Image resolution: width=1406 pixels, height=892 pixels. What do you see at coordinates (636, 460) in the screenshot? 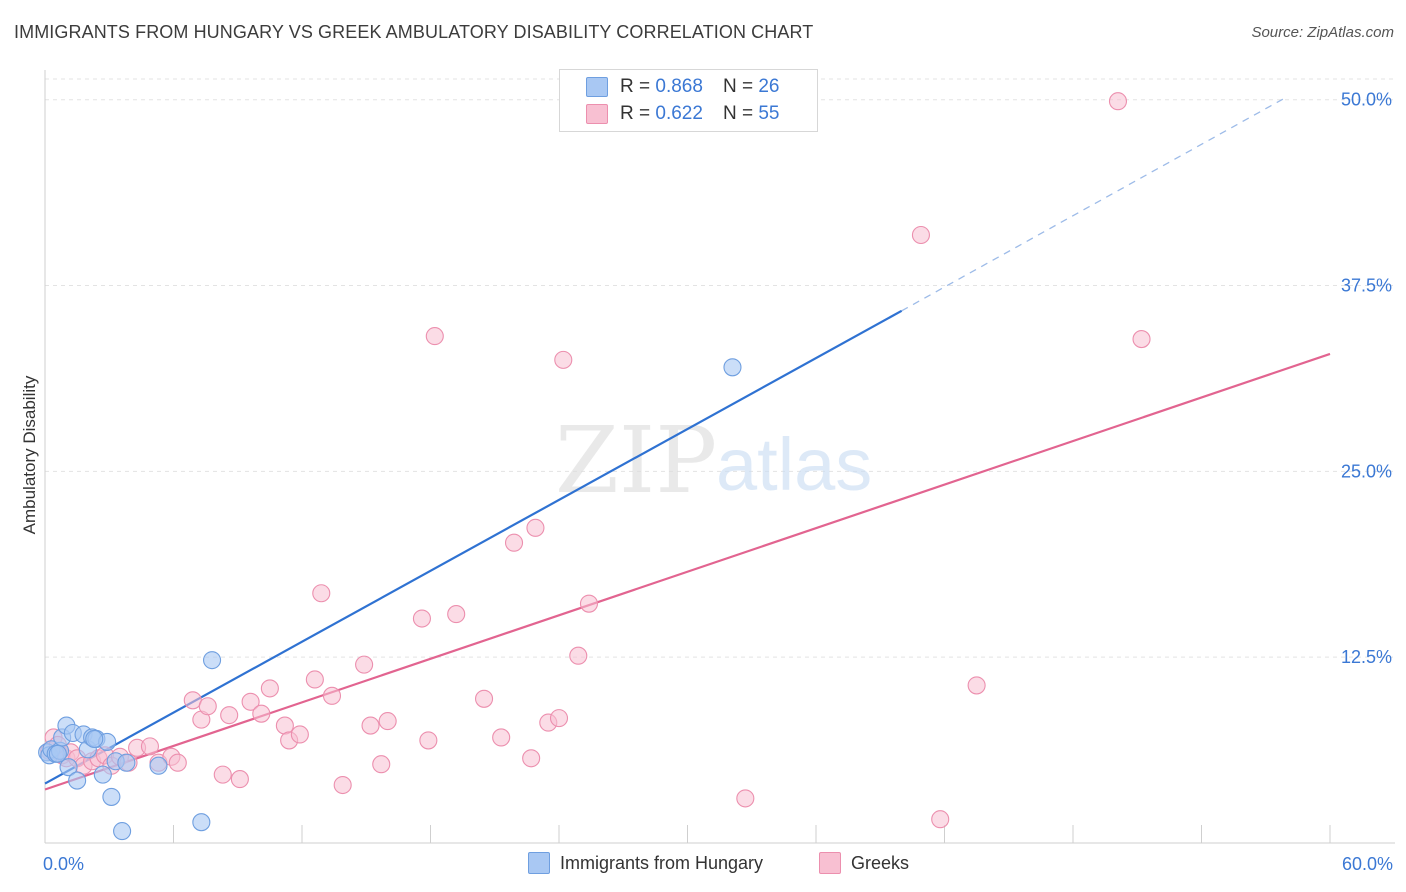
I see `watermark-zip: ZIP` at bounding box center [636, 460].